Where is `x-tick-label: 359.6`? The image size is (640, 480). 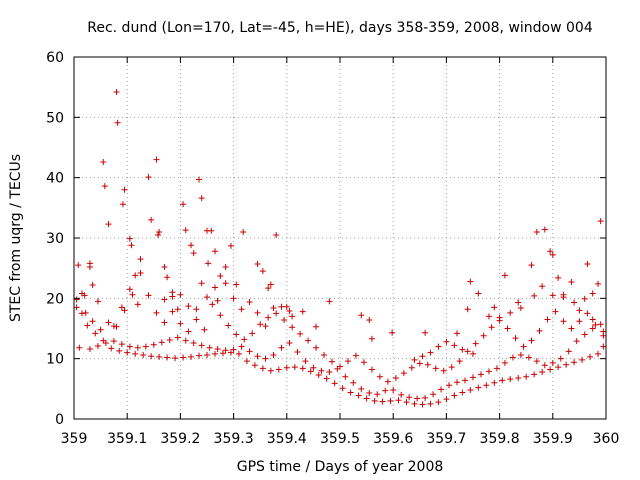
x-tick-label: 359.6 is located at coordinates (393, 439).